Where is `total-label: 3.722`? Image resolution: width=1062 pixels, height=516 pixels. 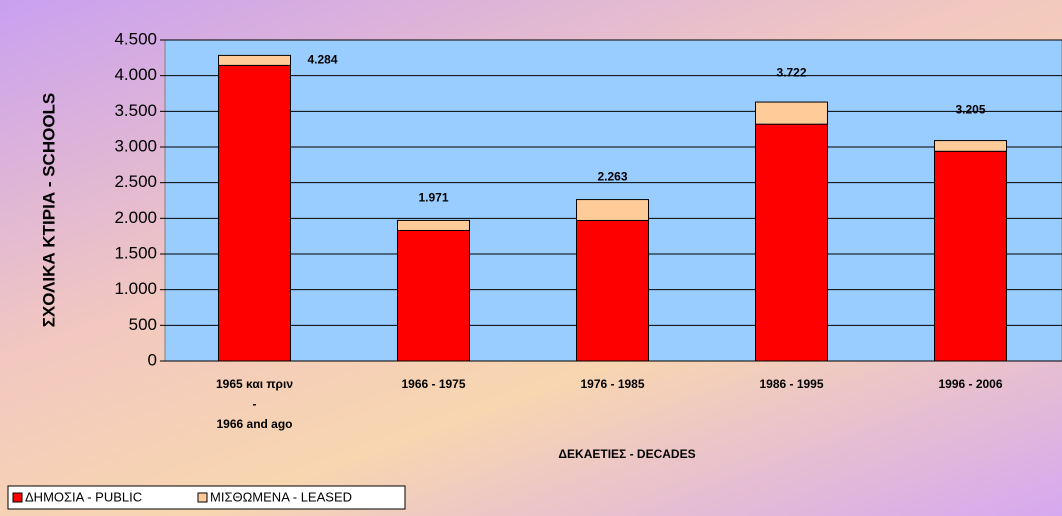 total-label: 3.722 is located at coordinates (791, 73).